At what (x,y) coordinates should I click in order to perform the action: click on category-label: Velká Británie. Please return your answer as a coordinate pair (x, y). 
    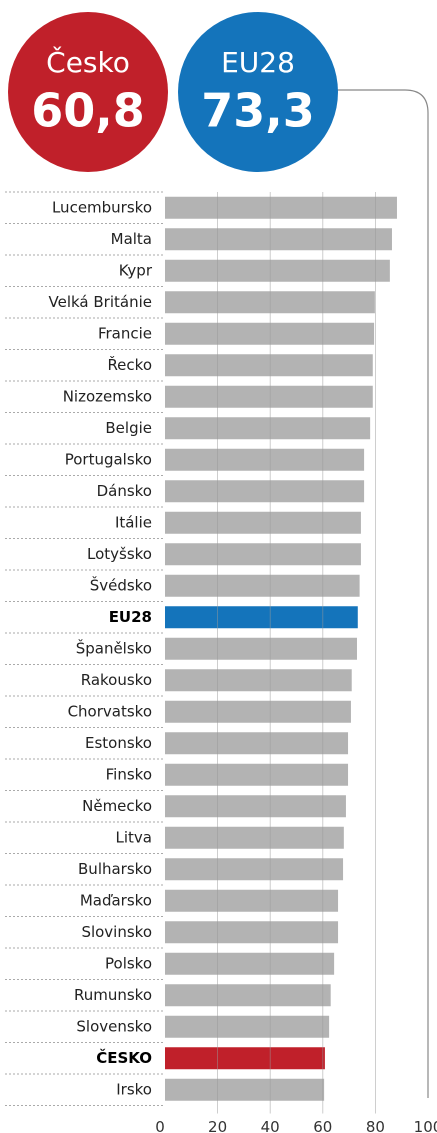
    Looking at the image, I should click on (100, 302).